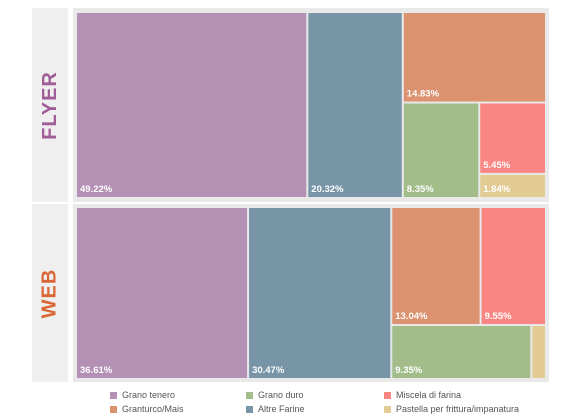 This screenshot has width=580, height=419. I want to click on legend-item: Grano tenero, so click(178, 395).